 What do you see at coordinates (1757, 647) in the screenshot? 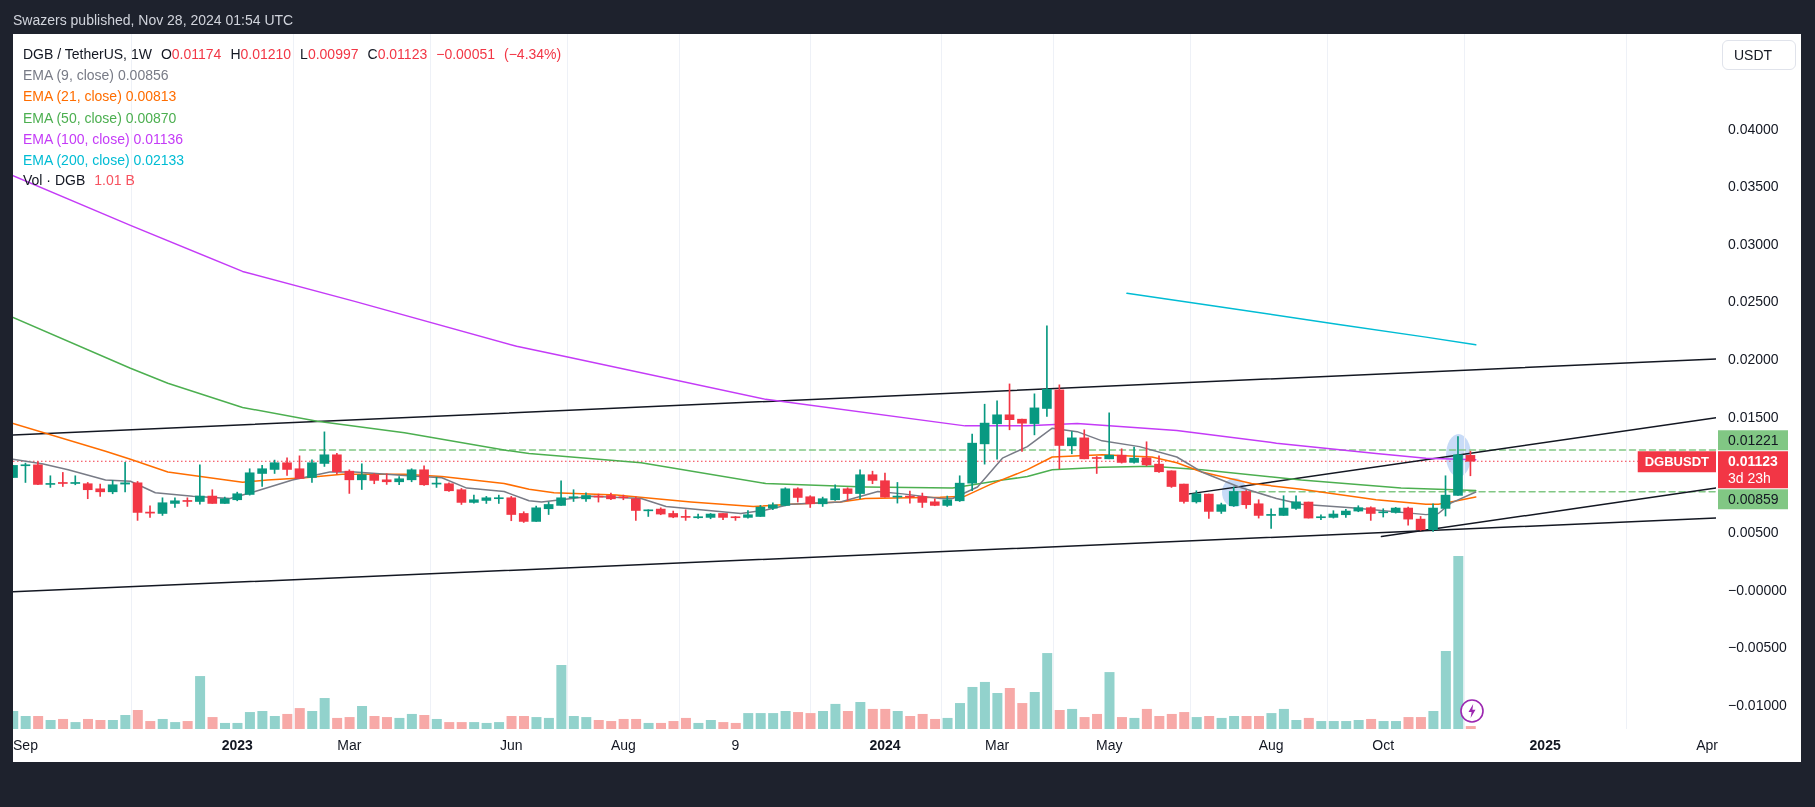
I see `y-tick-label: −0.00500` at bounding box center [1757, 647].